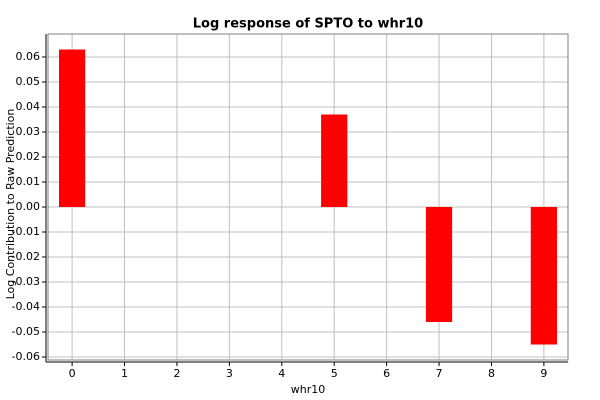  I want to click on x-tick-label: 0, so click(72, 373).